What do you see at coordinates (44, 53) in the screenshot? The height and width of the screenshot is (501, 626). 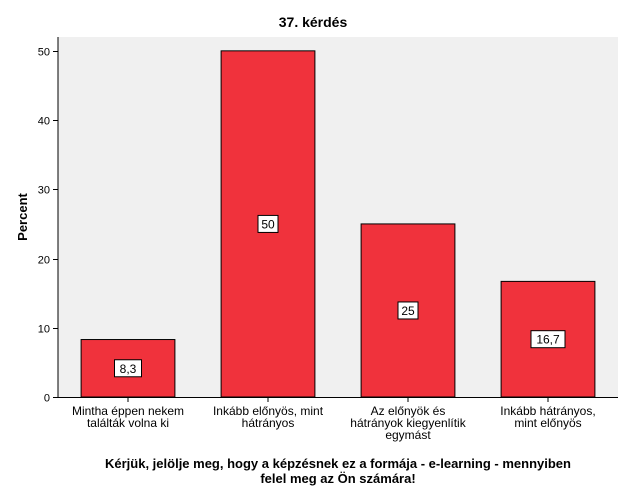 I see `y-tick-label: 50` at bounding box center [44, 53].